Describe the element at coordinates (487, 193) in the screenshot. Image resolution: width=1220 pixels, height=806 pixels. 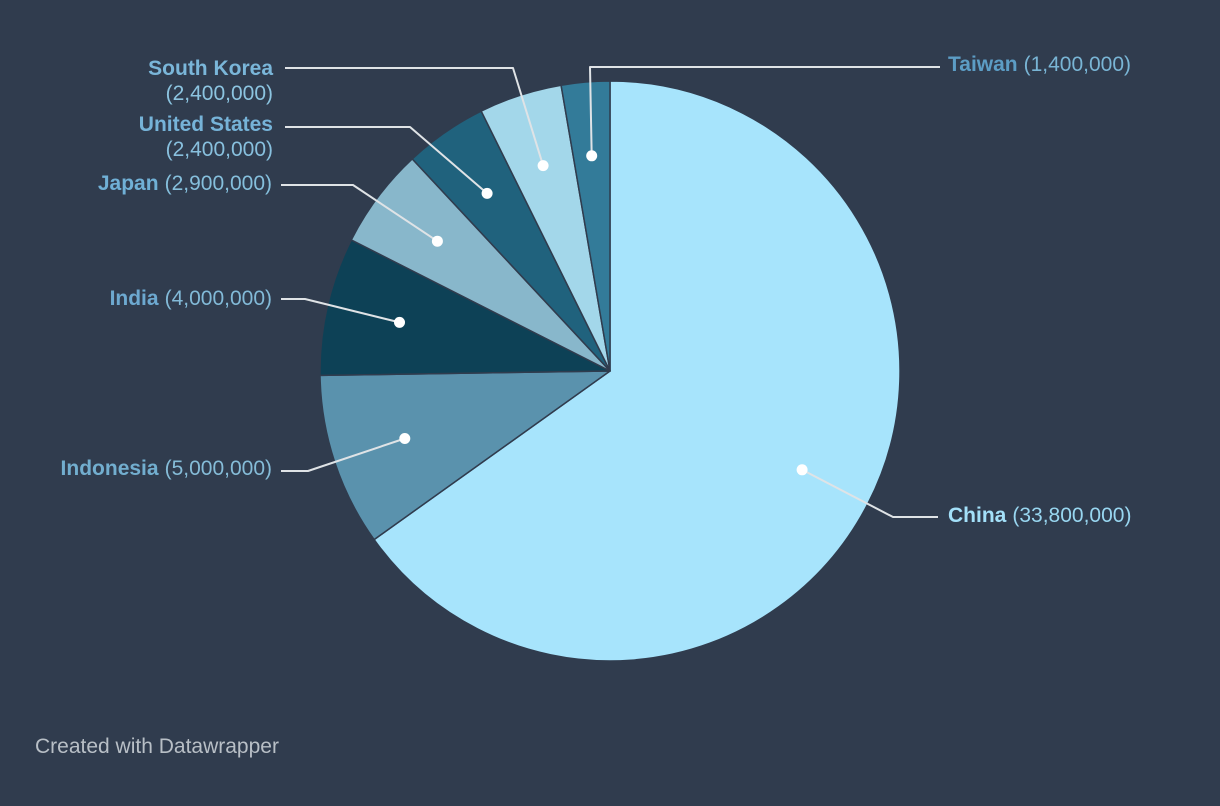
I see `leader-dot-united-states` at that location.